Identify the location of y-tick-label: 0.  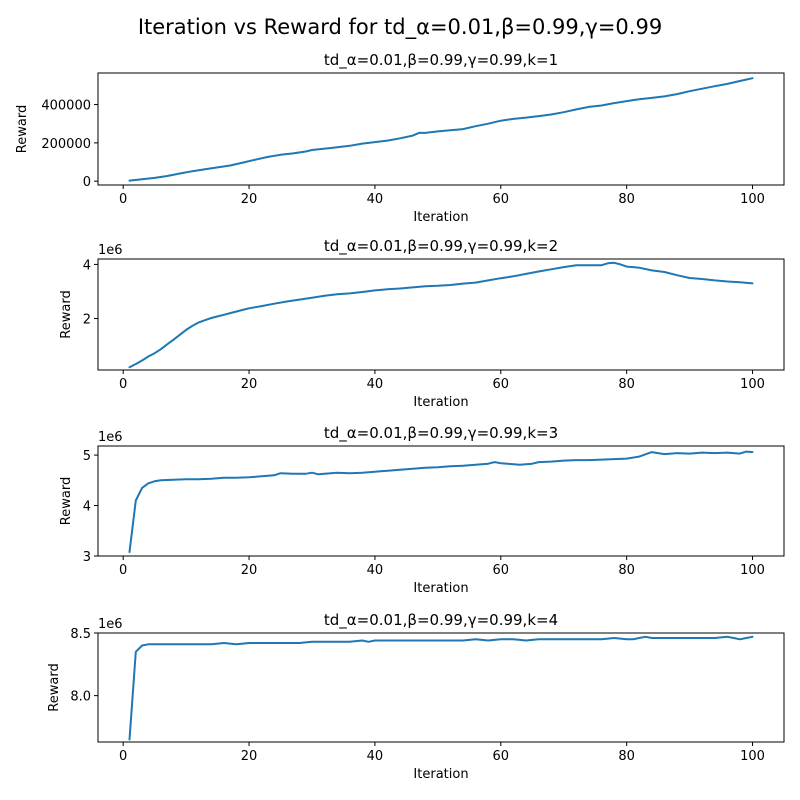
(87, 182).